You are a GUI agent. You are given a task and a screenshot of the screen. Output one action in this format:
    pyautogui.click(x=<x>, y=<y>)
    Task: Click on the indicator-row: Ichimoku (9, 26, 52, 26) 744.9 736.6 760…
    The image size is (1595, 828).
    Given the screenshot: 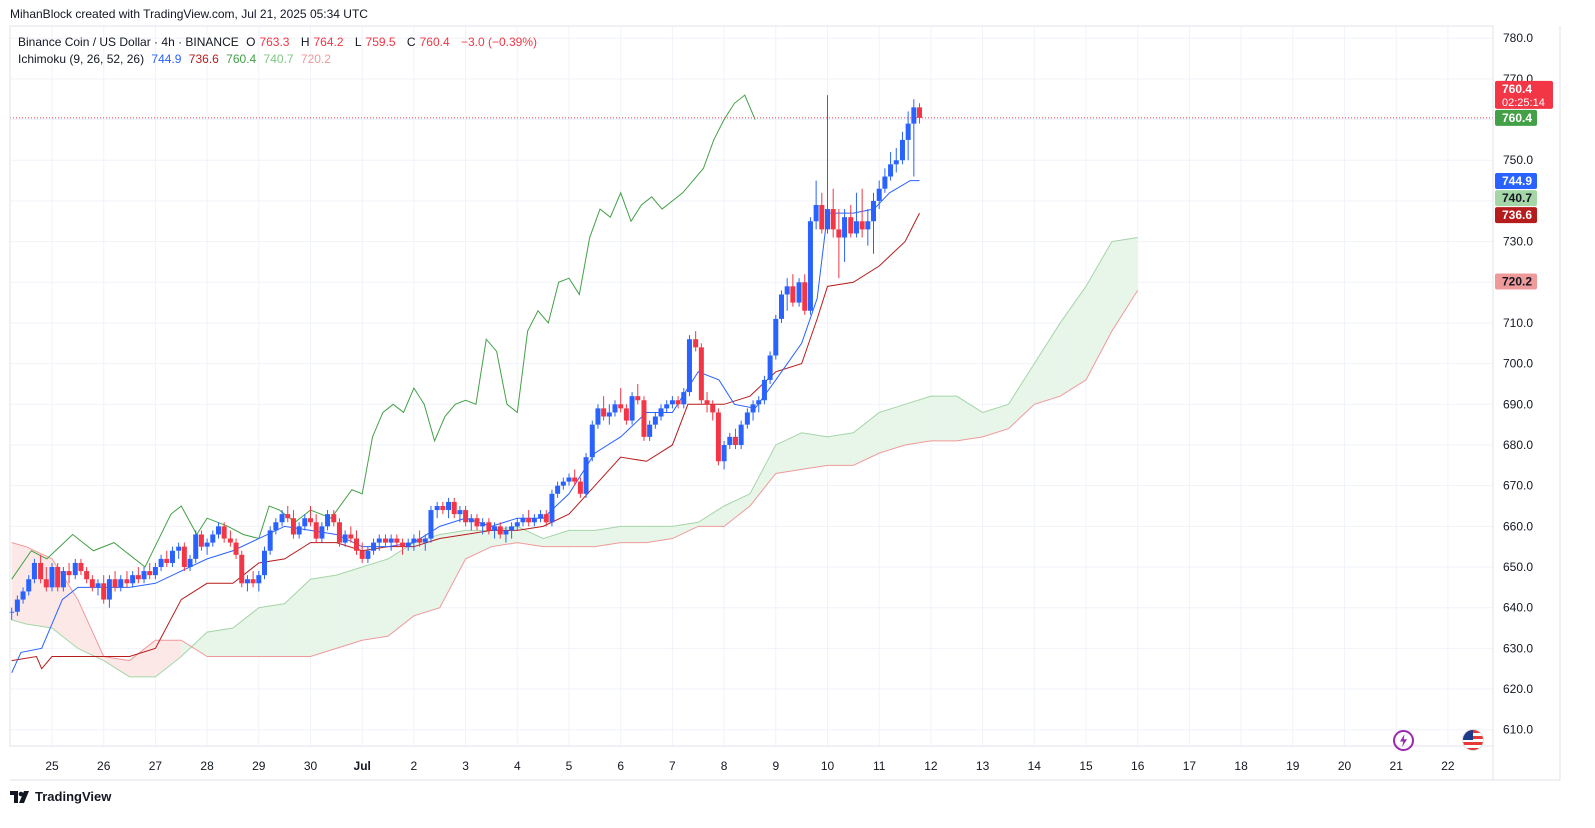 What is the action you would take?
    pyautogui.click(x=279, y=59)
    